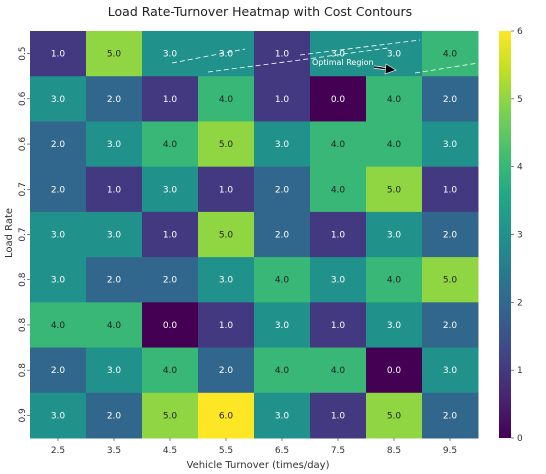 The image size is (546, 474). Describe the element at coordinates (520, 371) in the screenshot. I see `colorbar-tick-label: 1` at that location.